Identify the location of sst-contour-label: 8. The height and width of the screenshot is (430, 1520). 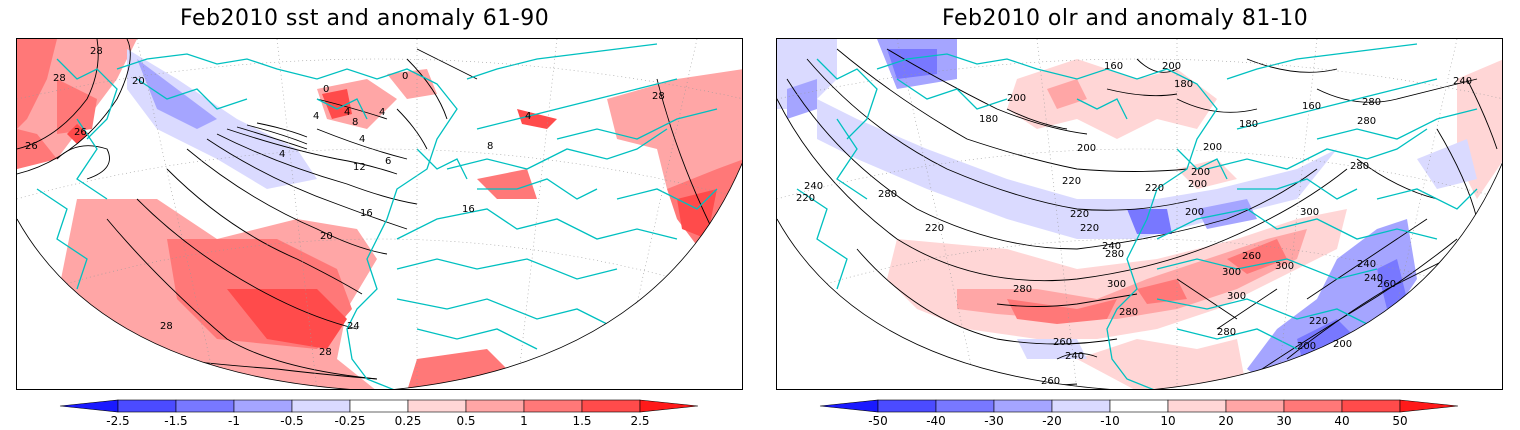
(490, 146).